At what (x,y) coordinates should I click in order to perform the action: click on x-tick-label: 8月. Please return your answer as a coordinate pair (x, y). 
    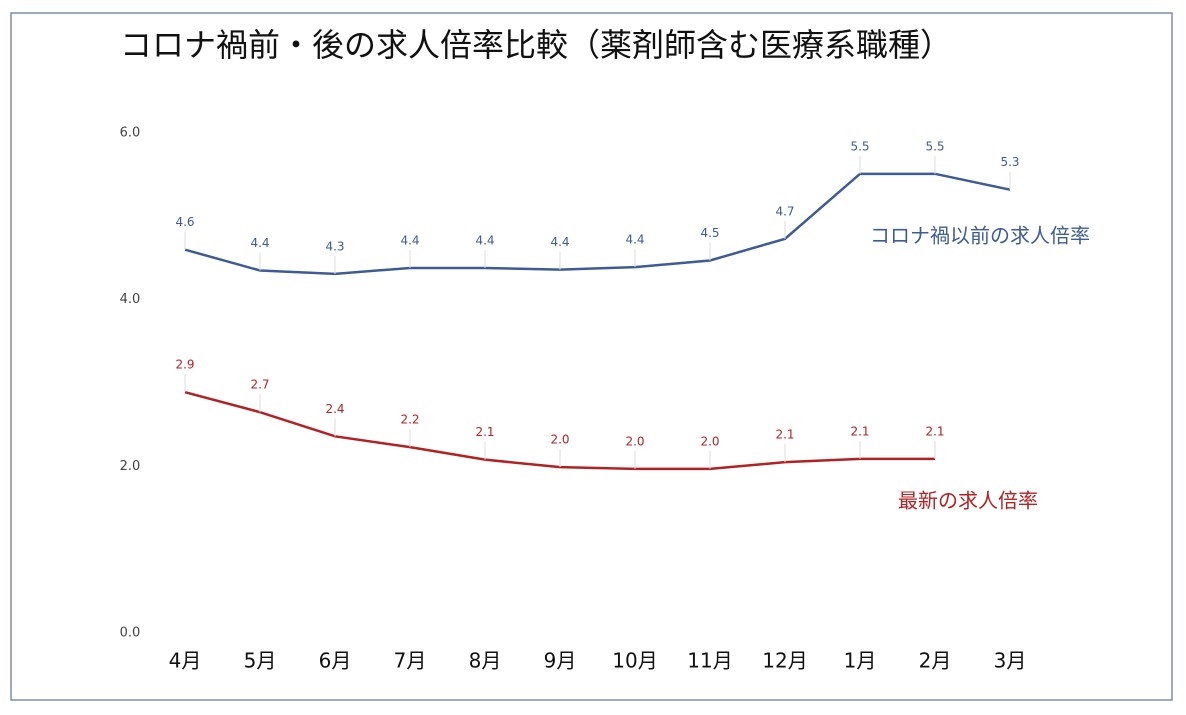
    Looking at the image, I should click on (485, 661).